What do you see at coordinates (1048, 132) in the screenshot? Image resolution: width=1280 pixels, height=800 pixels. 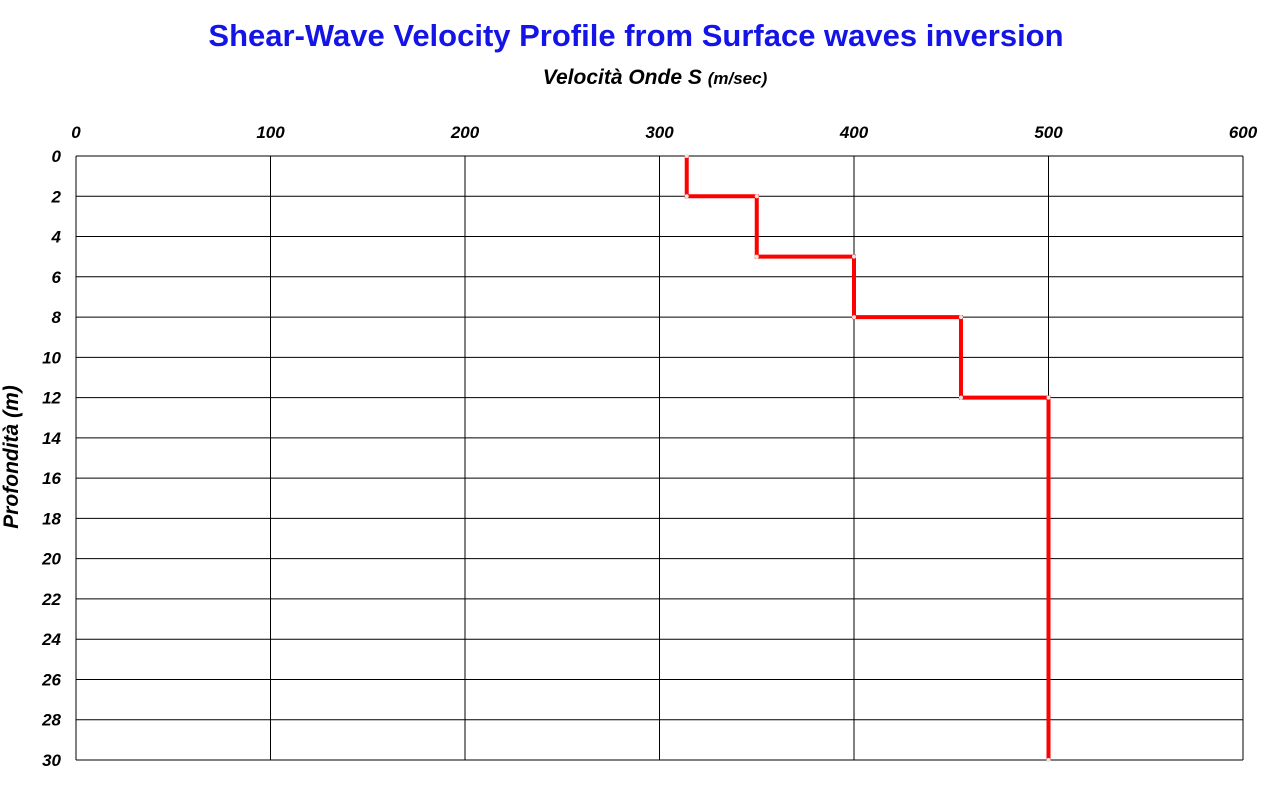 I see `x-tick-label: 500` at bounding box center [1048, 132].